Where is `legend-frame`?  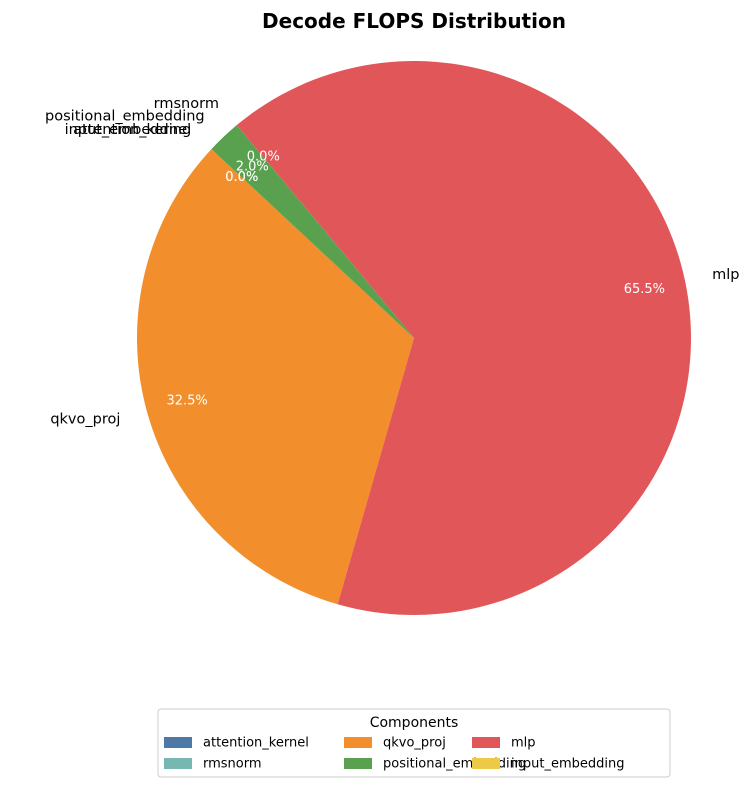 legend-frame is located at coordinates (414, 743).